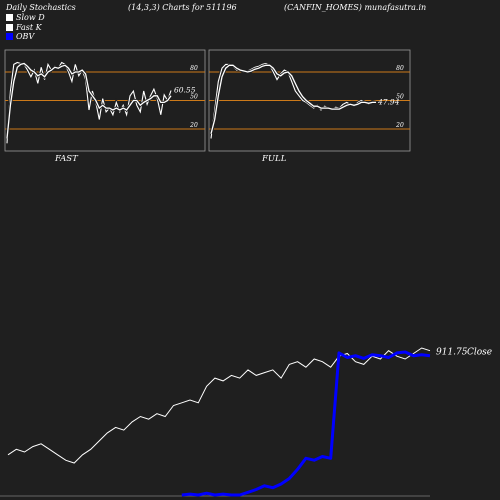 The image size is (500, 500). What do you see at coordinates (29, 27) in the screenshot?
I see `legend-label-fast-k: Fast K` at bounding box center [29, 27].